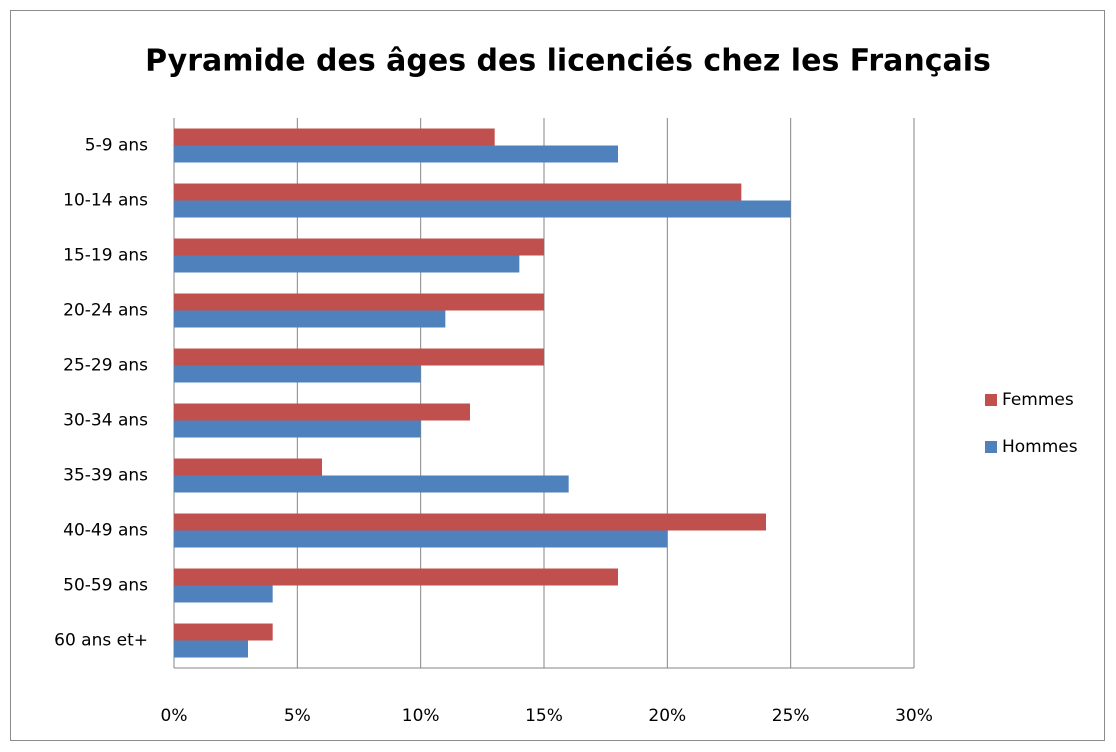  Describe the element at coordinates (1038, 400) in the screenshot. I see `legend-label: Femmes` at that location.